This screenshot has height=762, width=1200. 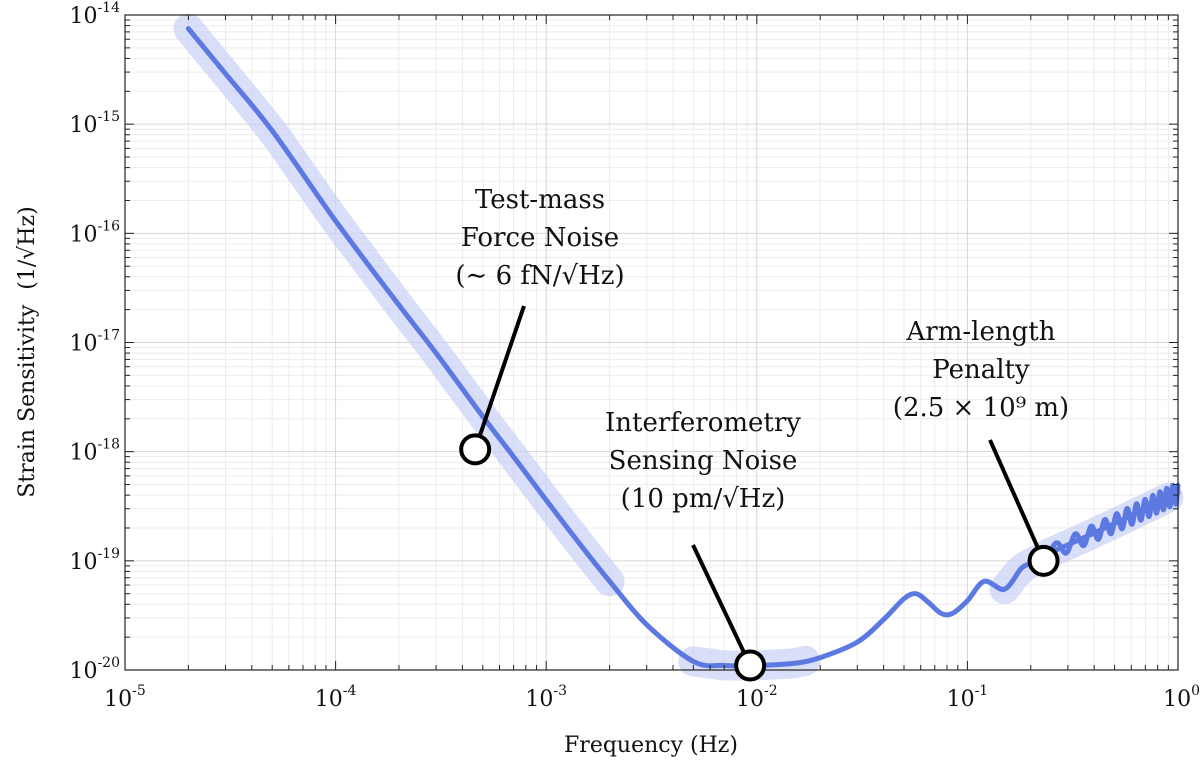 What do you see at coordinates (560, 691) in the screenshot?
I see `x-tick-label-exponent: -3` at bounding box center [560, 691].